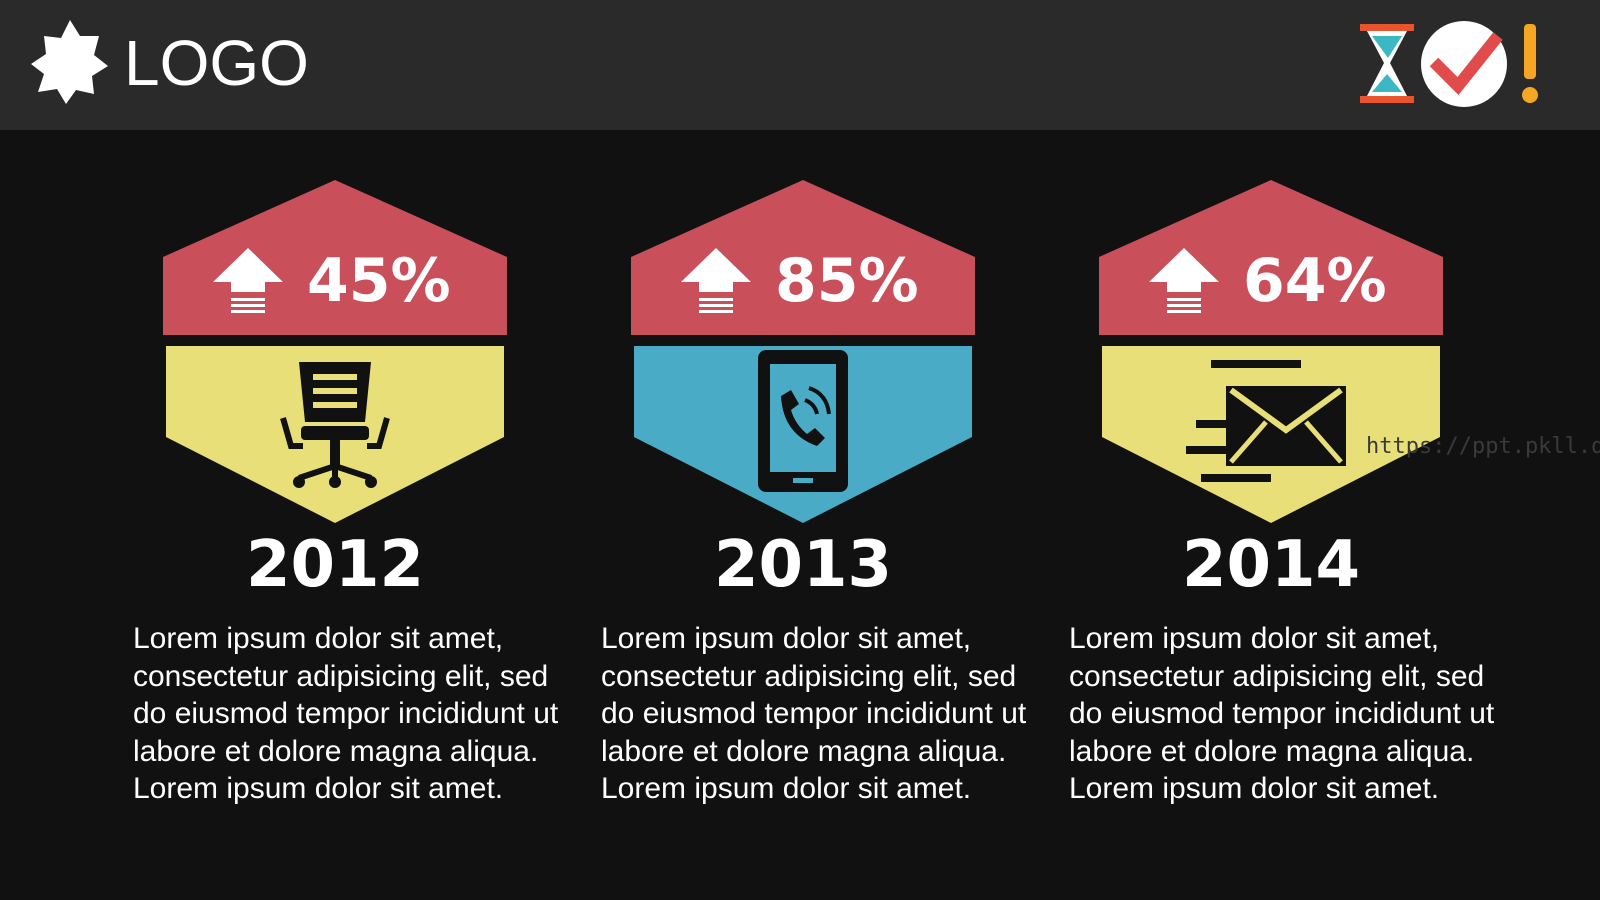 The image size is (1600, 900). What do you see at coordinates (803, 565) in the screenshot?
I see `year: 2013` at bounding box center [803, 565].